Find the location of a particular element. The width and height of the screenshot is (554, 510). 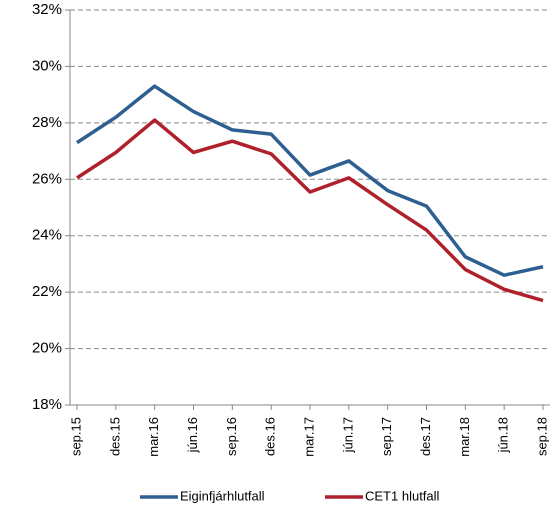

legend-label: Eiginfjárhlutfall is located at coordinates (222, 495).